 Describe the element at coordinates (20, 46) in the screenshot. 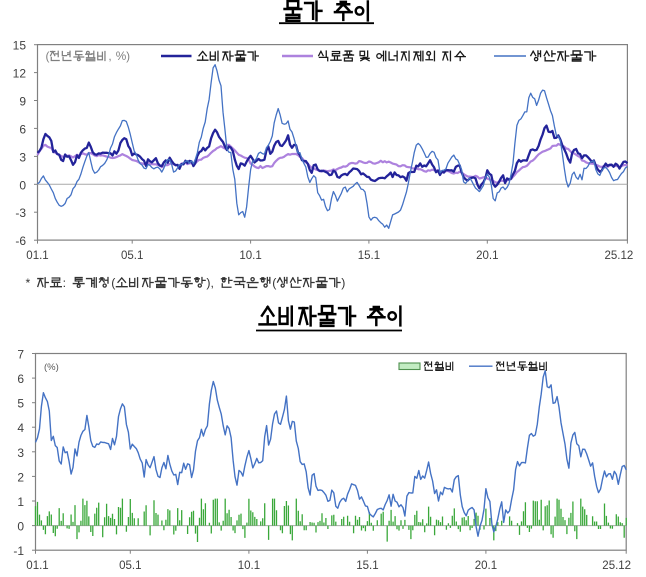

I see `svg-text: 15` at that location.